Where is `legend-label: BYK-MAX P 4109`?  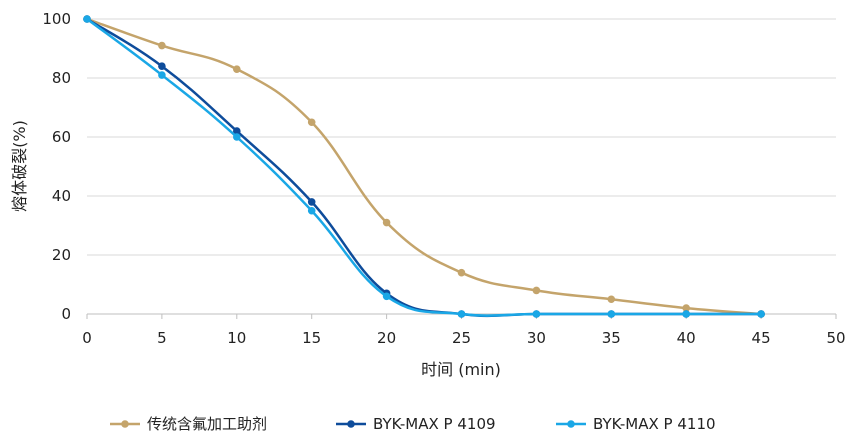 legend-label: BYK-MAX P 4109 is located at coordinates (434, 424).